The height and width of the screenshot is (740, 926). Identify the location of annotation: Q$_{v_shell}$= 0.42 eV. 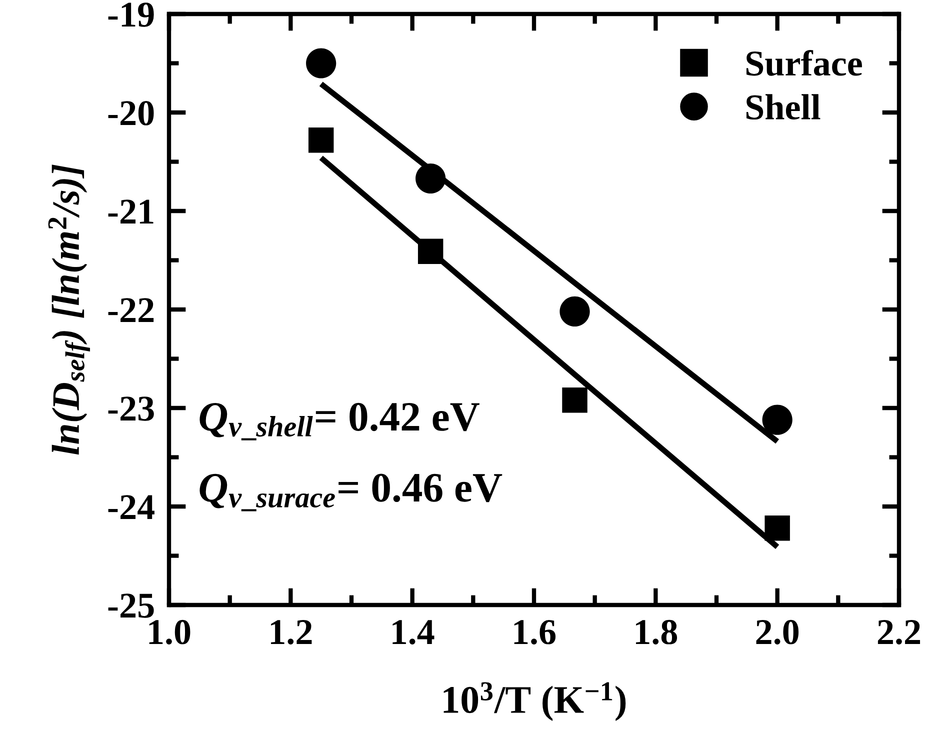
(340, 421).